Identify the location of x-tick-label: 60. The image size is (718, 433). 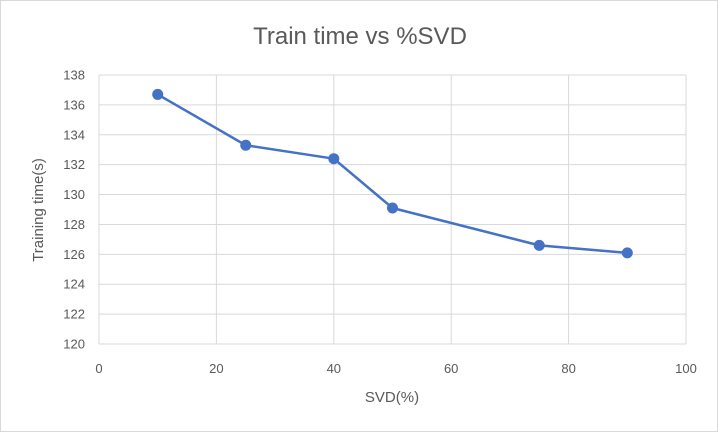
(451, 368).